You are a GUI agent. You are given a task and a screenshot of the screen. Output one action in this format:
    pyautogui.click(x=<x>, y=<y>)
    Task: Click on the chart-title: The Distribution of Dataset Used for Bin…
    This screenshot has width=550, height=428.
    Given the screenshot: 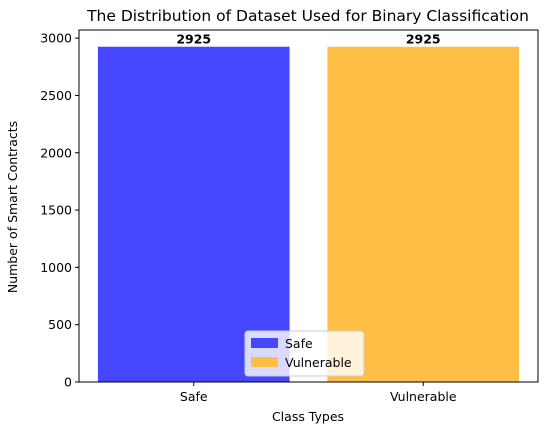 What is the action you would take?
    pyautogui.click(x=307, y=16)
    